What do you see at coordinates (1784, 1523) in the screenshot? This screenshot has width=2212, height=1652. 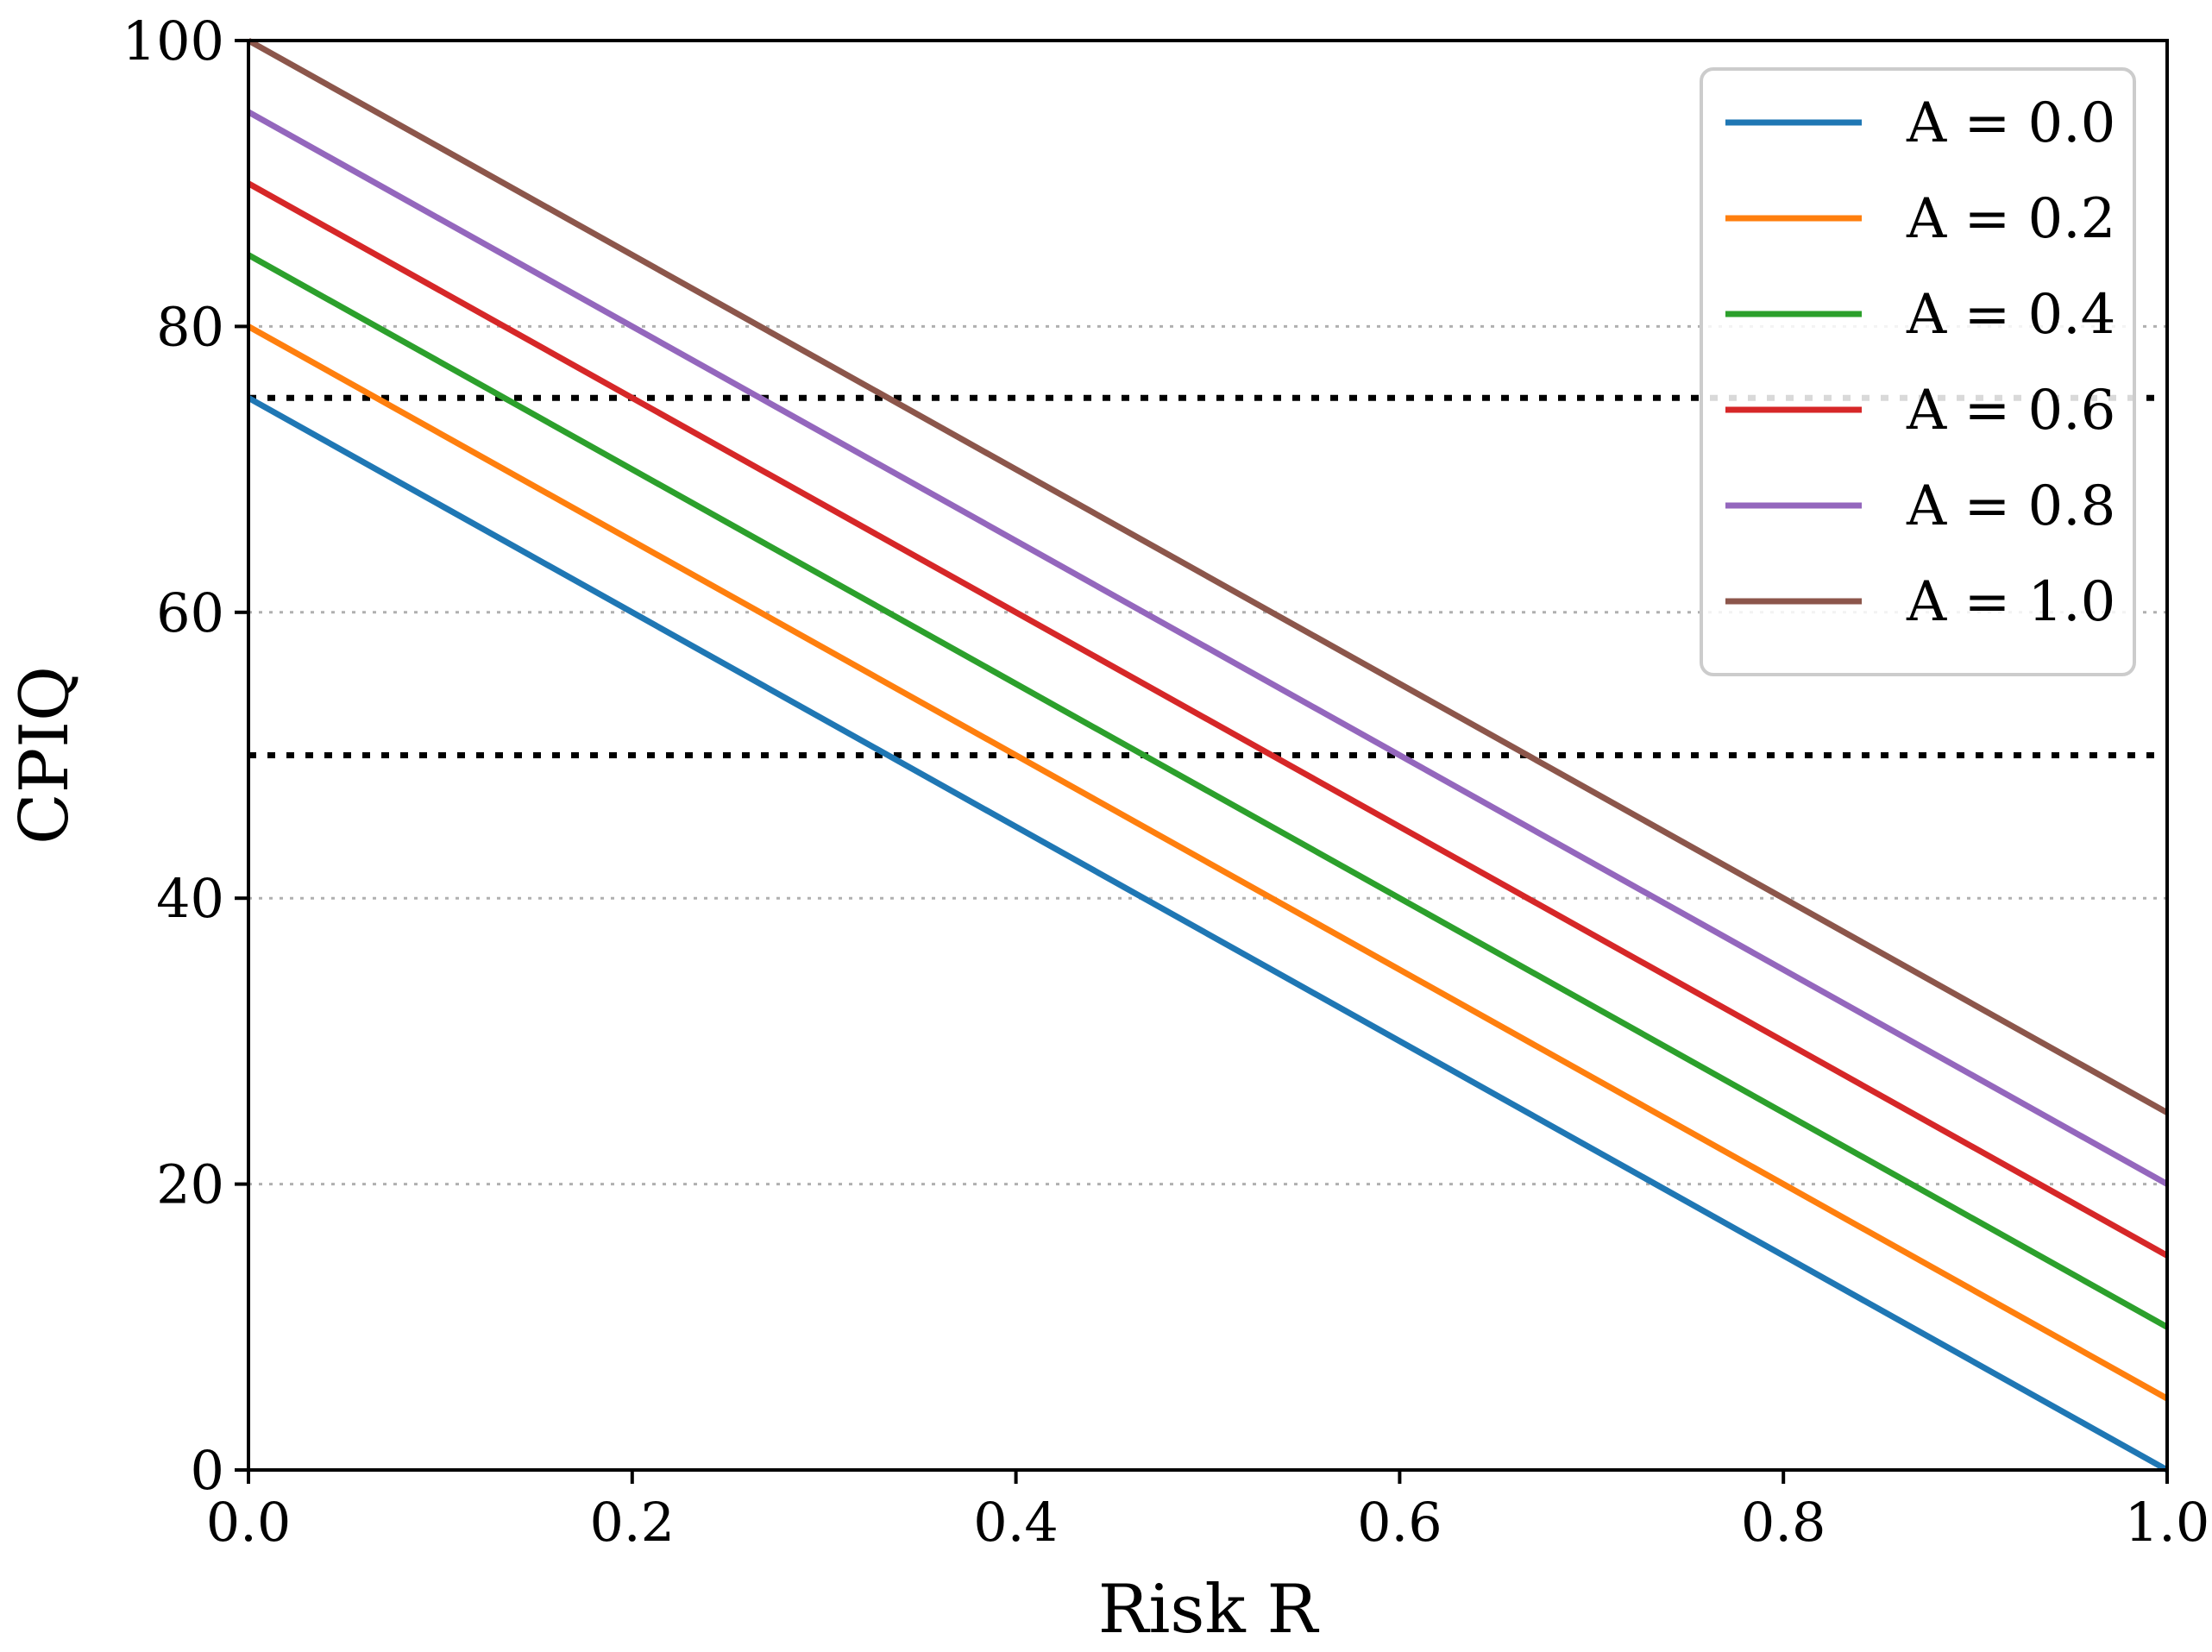 I see `x-tick-label: 0.8` at bounding box center [1784, 1523].